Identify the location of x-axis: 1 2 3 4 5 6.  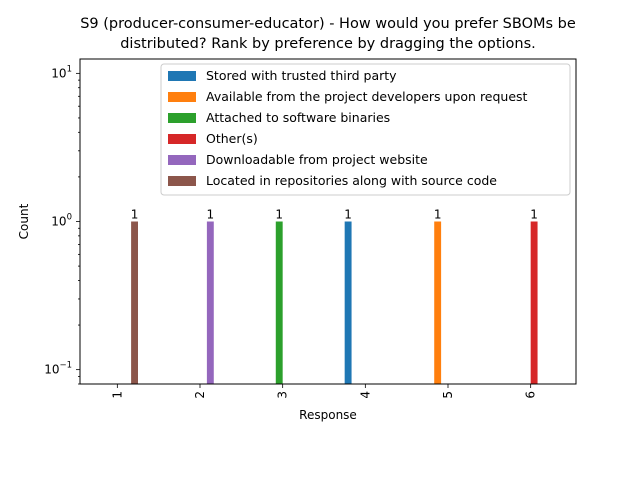
(324, 391).